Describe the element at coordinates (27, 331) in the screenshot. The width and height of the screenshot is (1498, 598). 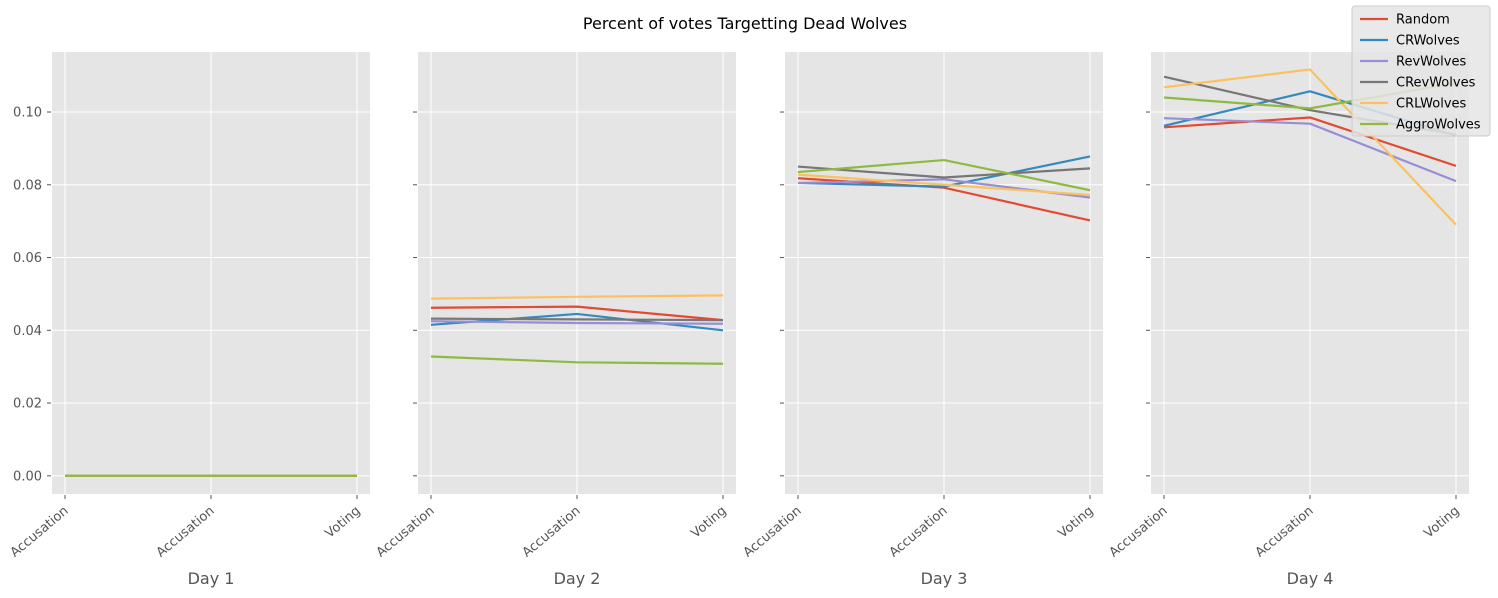
I see `y-tick-label: 0.04` at that location.